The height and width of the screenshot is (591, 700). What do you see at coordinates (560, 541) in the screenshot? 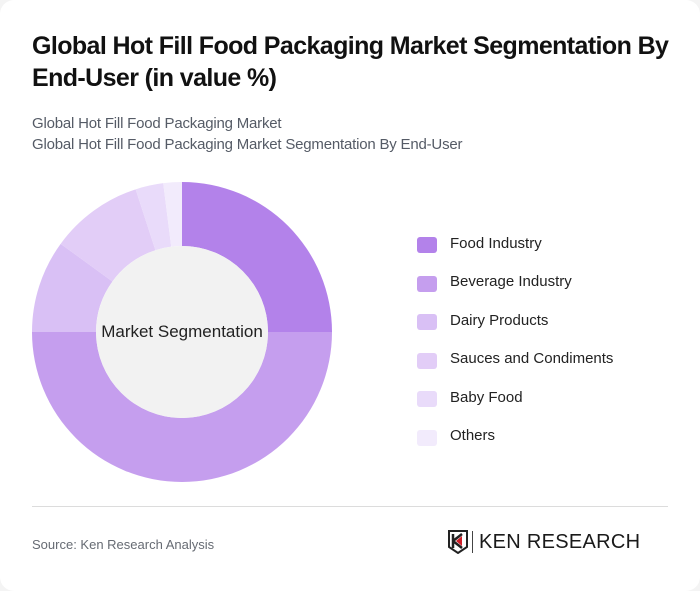
I see `logo-text: KEN RESEARCH` at bounding box center [560, 541].